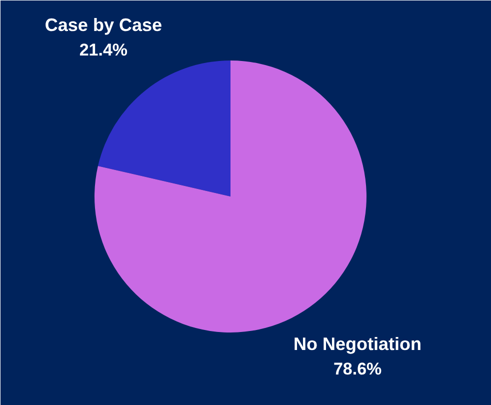 This screenshot has height=405, width=491. What do you see at coordinates (358, 344) in the screenshot?
I see `slice-label: No Negotiation` at bounding box center [358, 344].